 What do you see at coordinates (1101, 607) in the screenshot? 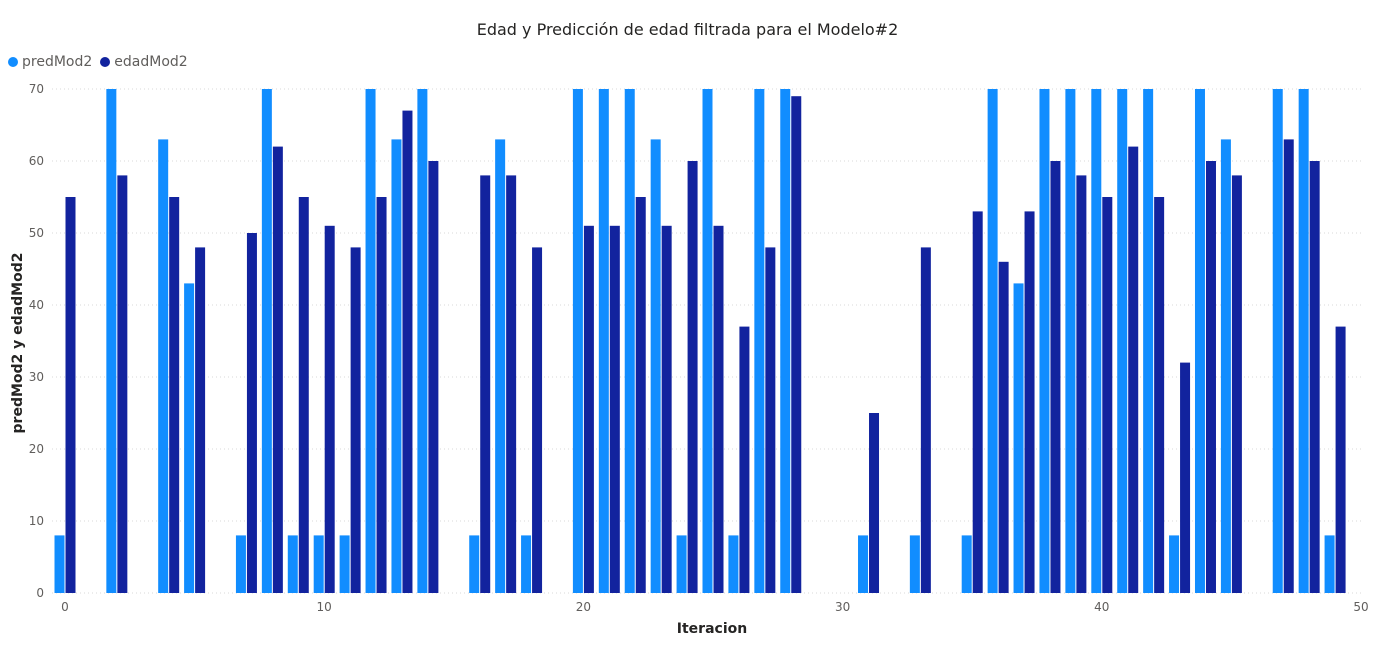
I see `x-tick-label: 40` at bounding box center [1101, 607].